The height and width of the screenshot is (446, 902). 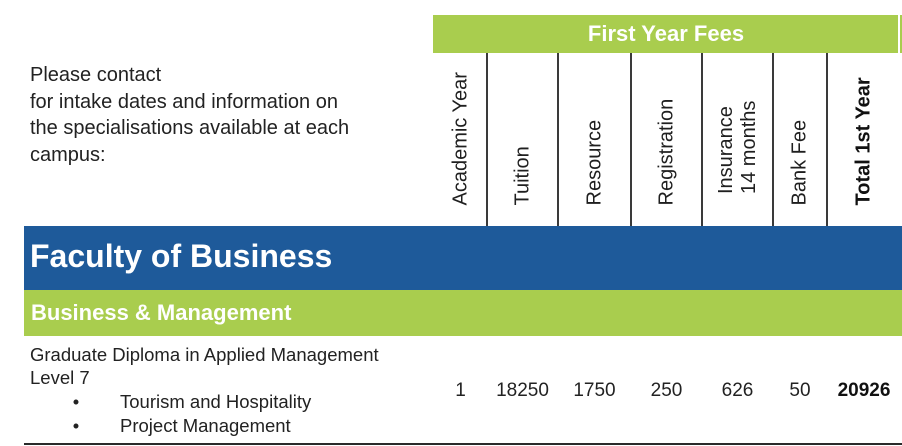 I want to click on fees-header-title: First Year Fees, so click(x=666, y=33).